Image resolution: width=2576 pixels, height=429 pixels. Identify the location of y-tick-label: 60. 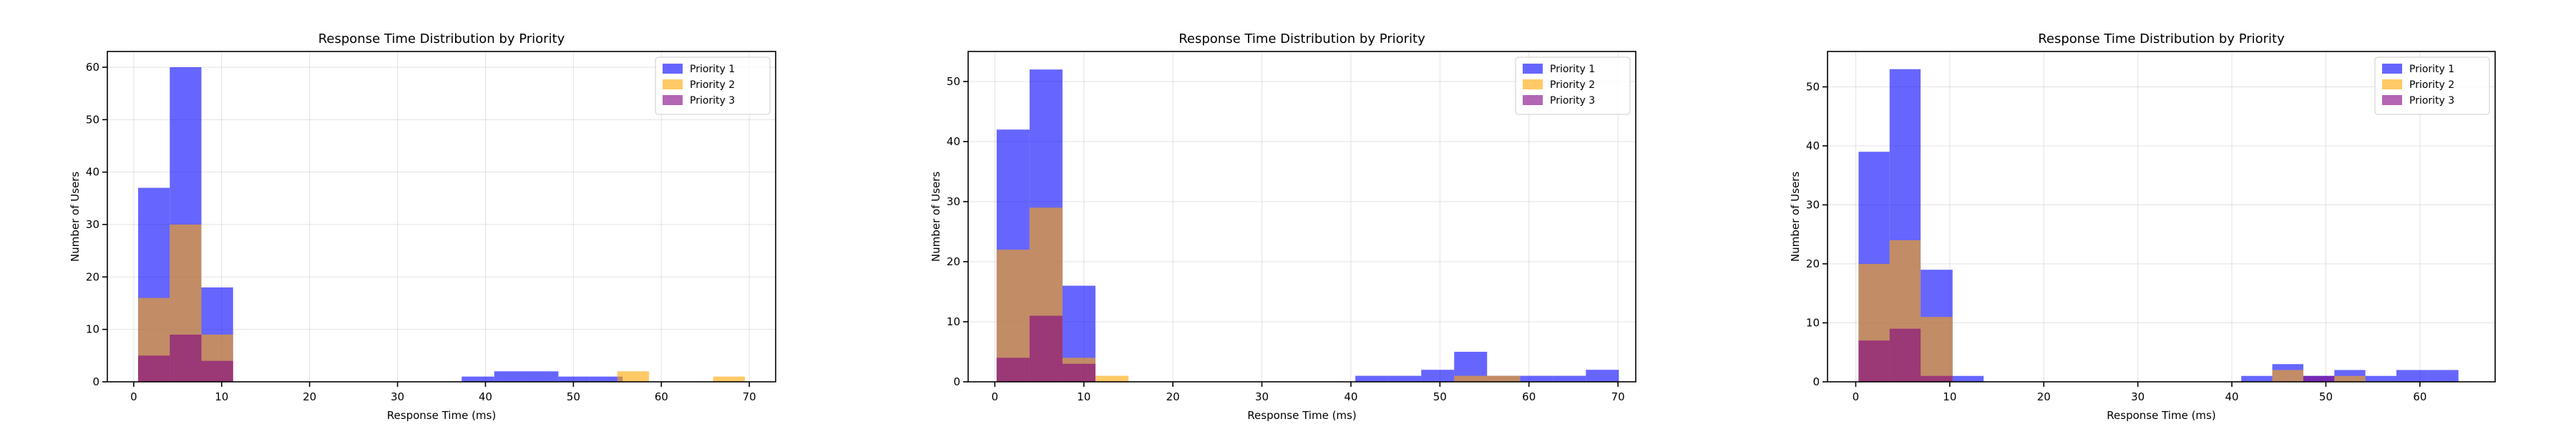
(92, 67).